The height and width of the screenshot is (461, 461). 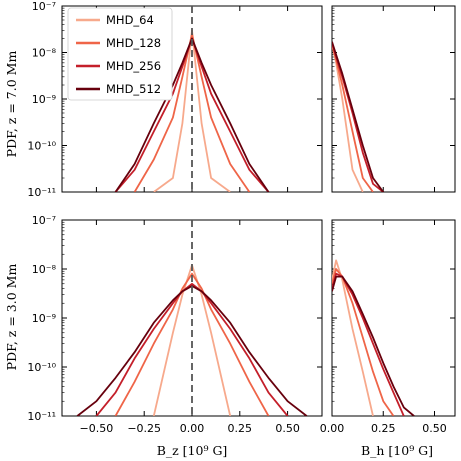 I want to click on legend-label-mhd-128: MHD_128, so click(x=133, y=43).